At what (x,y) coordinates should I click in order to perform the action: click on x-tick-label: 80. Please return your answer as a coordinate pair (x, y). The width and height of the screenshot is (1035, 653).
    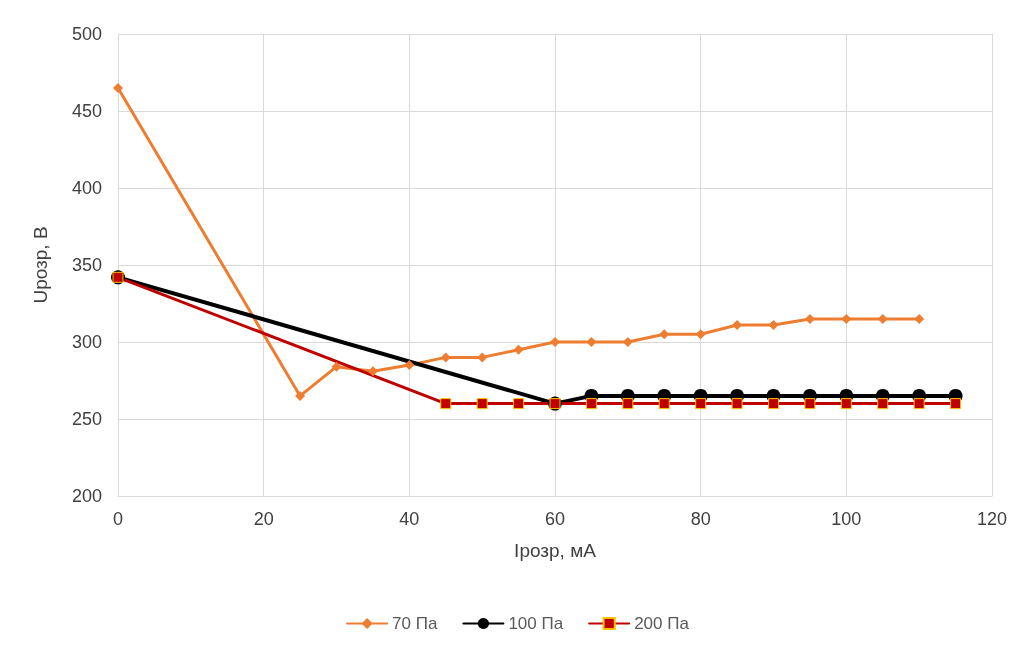
    Looking at the image, I should click on (700, 519).